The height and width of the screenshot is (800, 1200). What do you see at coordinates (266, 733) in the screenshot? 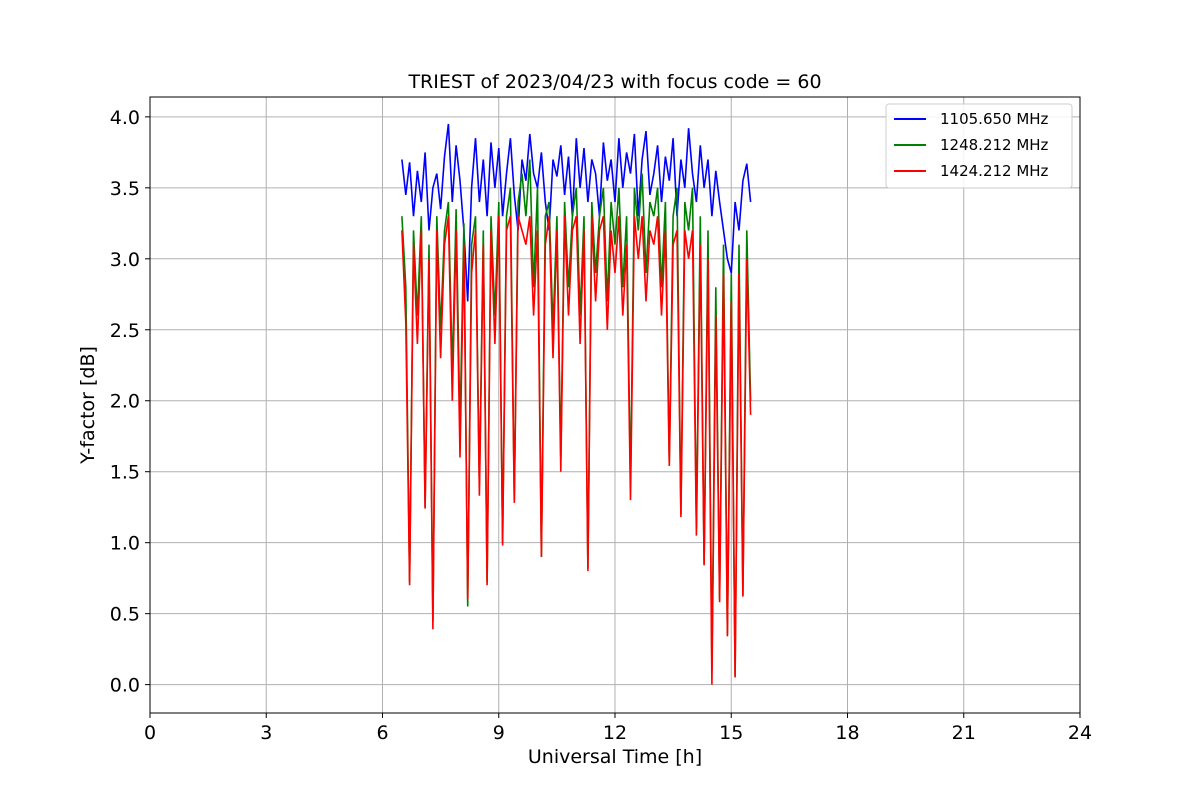
I see `x-tick-label: 3` at bounding box center [266, 733].